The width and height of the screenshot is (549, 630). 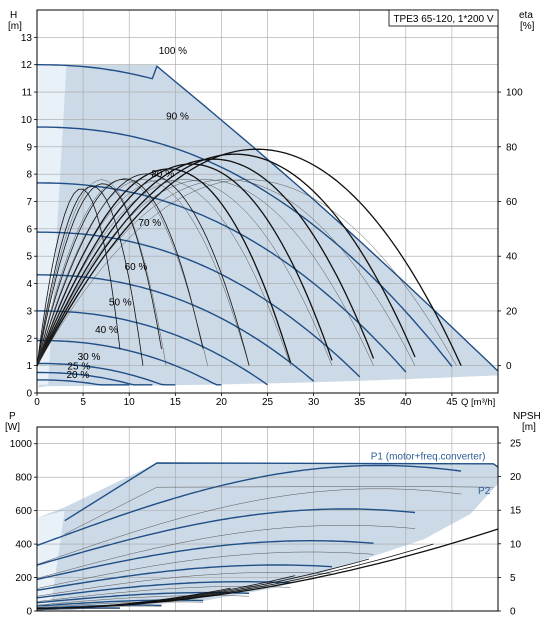 I want to click on npsh-tick-label: 25, so click(x=516, y=444).